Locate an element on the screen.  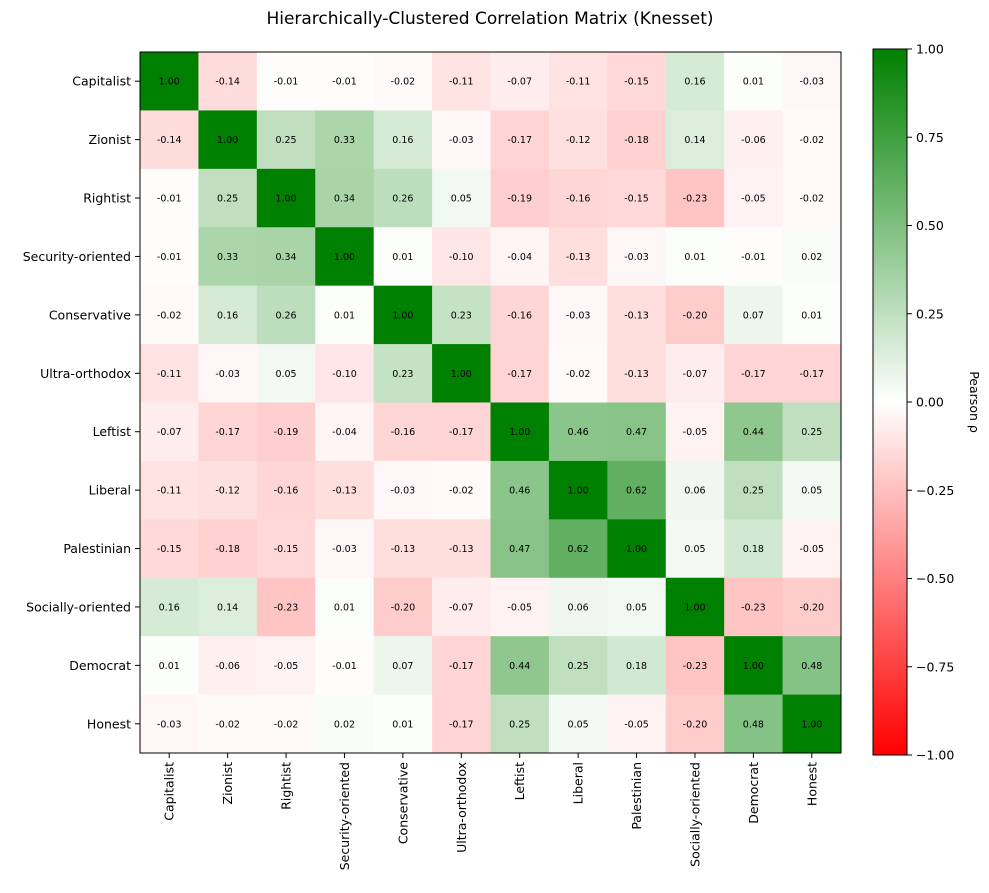
x-tick-label: Conservative is located at coordinates (402, 803).